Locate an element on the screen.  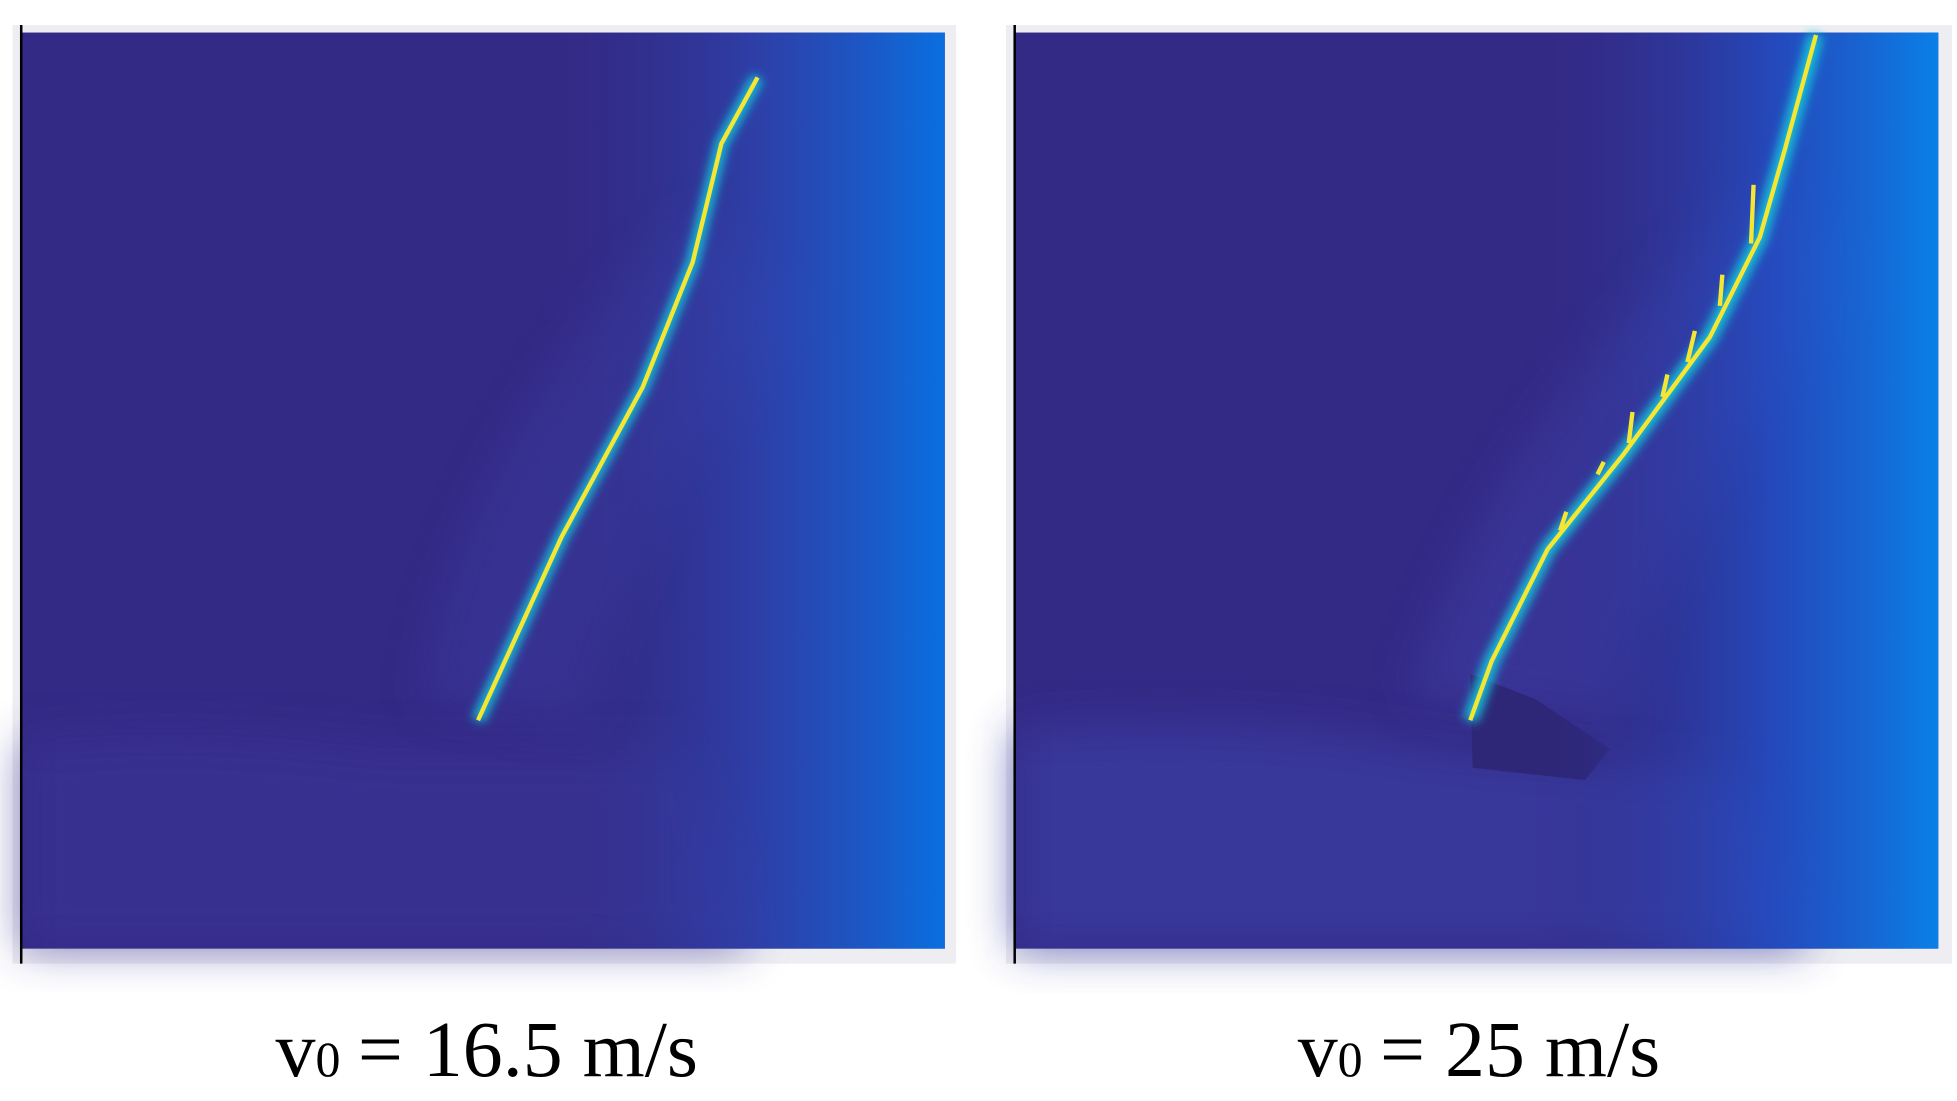
caption: v0 = 16.5 m/s is located at coordinates (487, 1050).